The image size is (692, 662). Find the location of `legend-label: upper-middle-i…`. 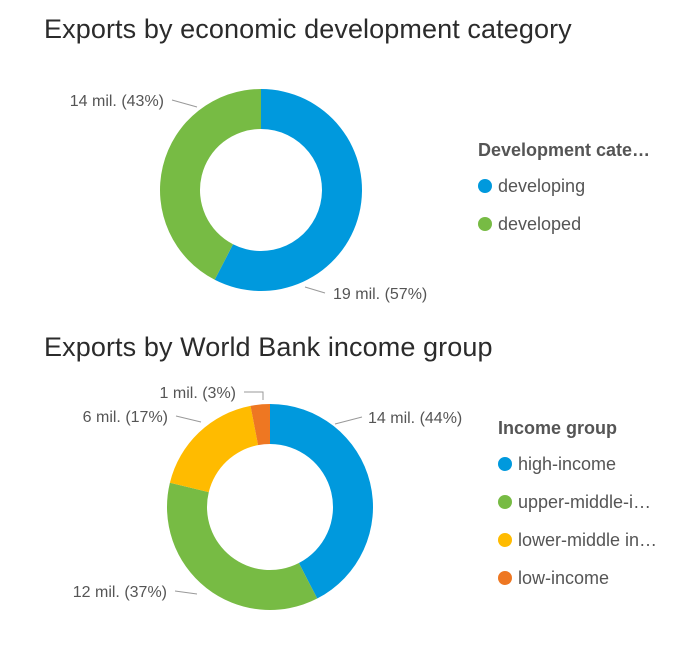

legend-label: upper-middle-i… is located at coordinates (585, 501).